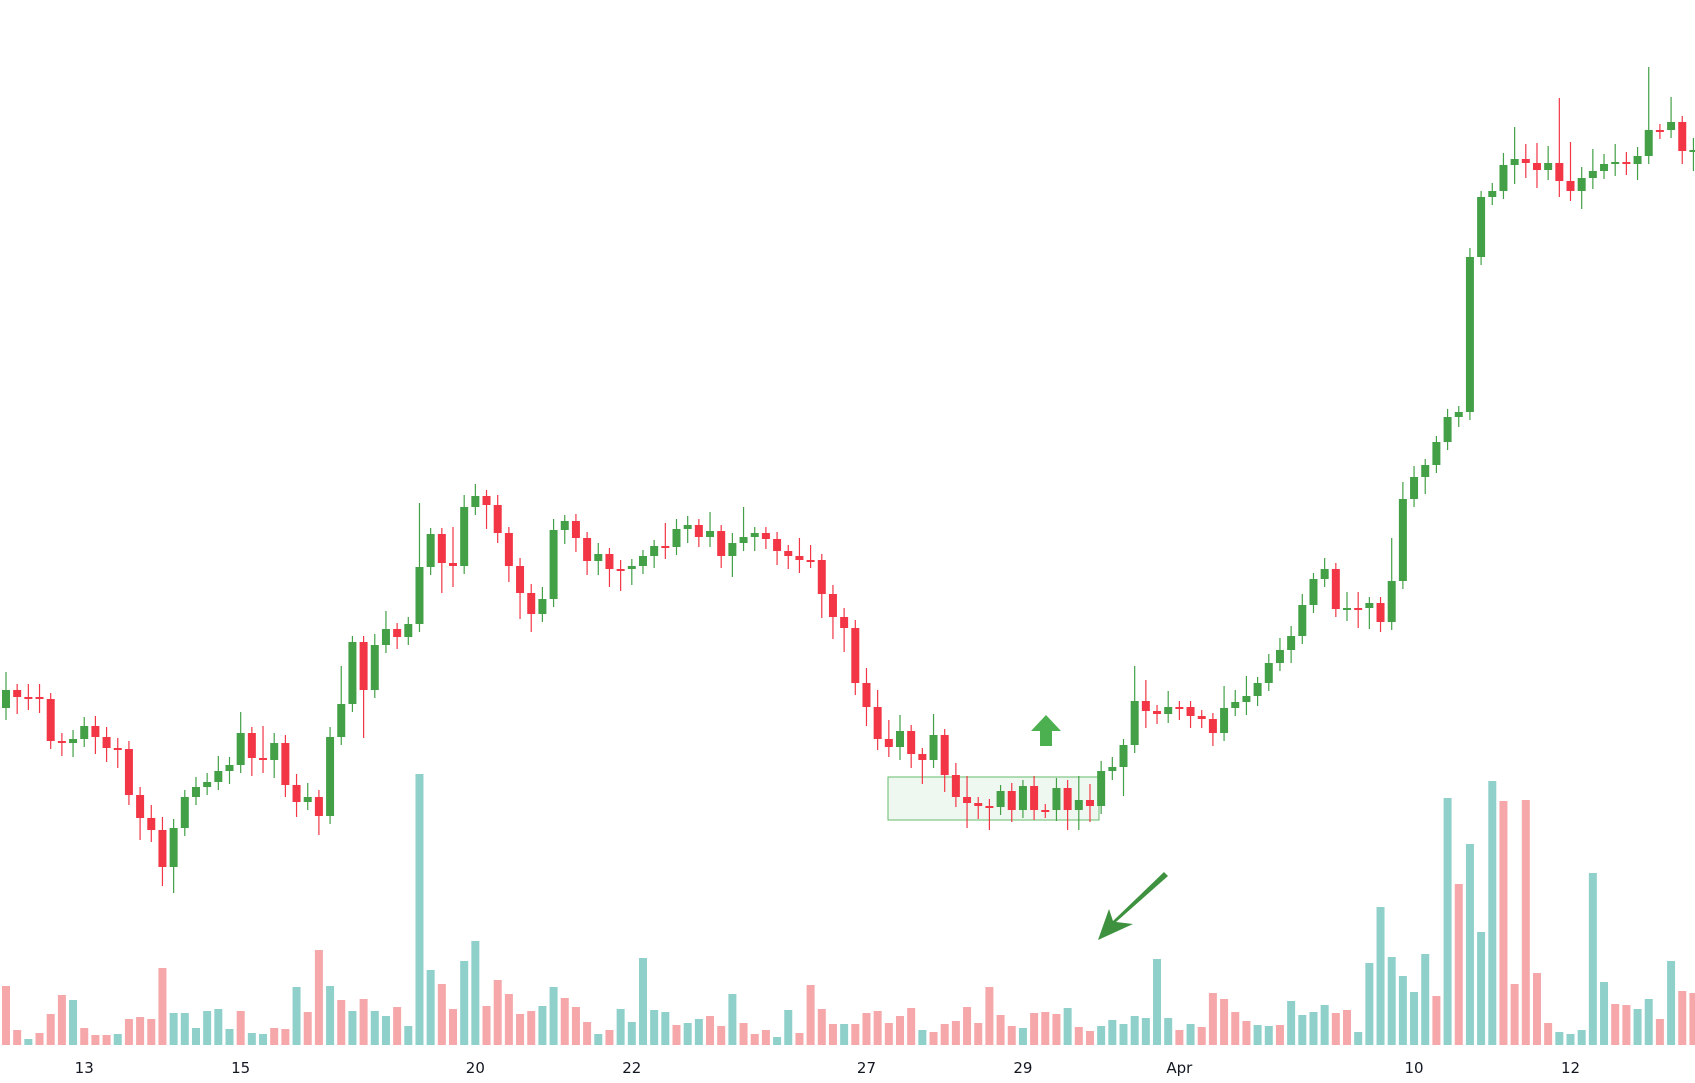 Image resolution: width=1695 pixels, height=1083 pixels. I want to click on annotations, so click(1099, 827).